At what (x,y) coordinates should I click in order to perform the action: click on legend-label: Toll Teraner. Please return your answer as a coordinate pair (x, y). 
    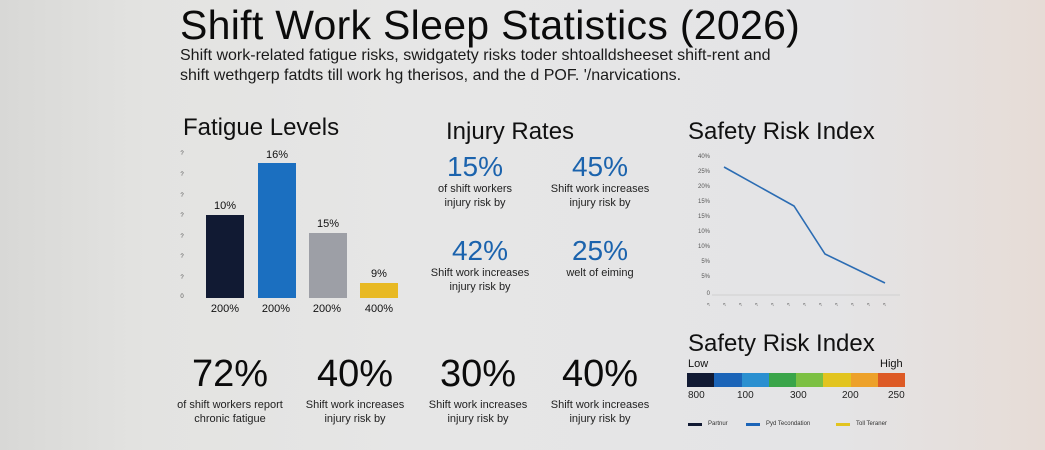
    Looking at the image, I should click on (871, 424).